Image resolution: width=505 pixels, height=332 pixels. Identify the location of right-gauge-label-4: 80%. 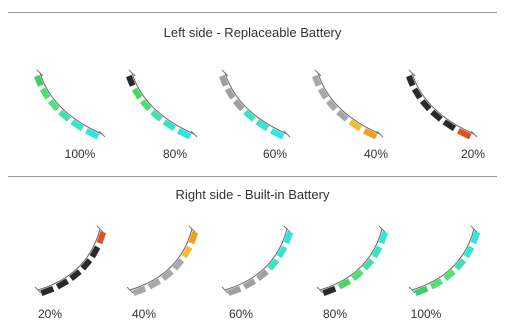
(335, 314).